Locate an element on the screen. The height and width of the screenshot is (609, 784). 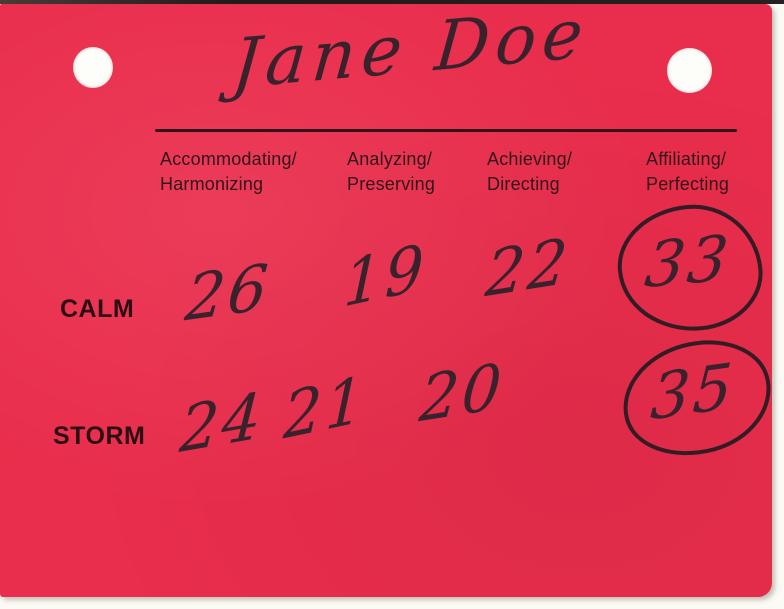
score-calm-accommodating: 26 is located at coordinates (228, 292).